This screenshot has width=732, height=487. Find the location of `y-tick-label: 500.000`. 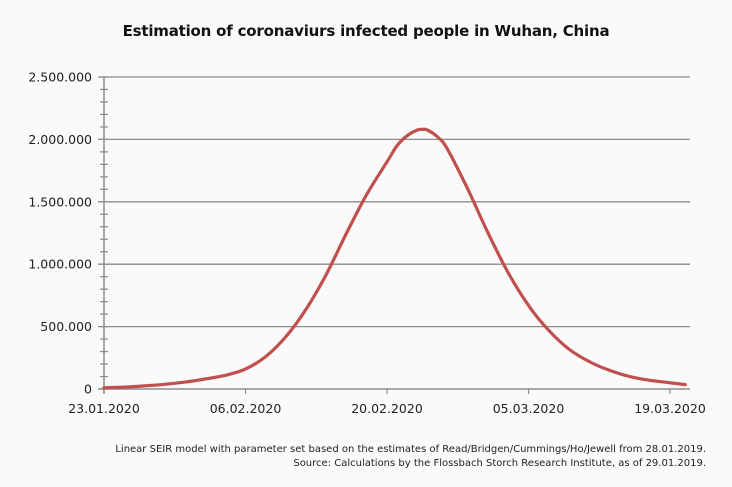

y-tick-label: 500.000 is located at coordinates (66, 326).